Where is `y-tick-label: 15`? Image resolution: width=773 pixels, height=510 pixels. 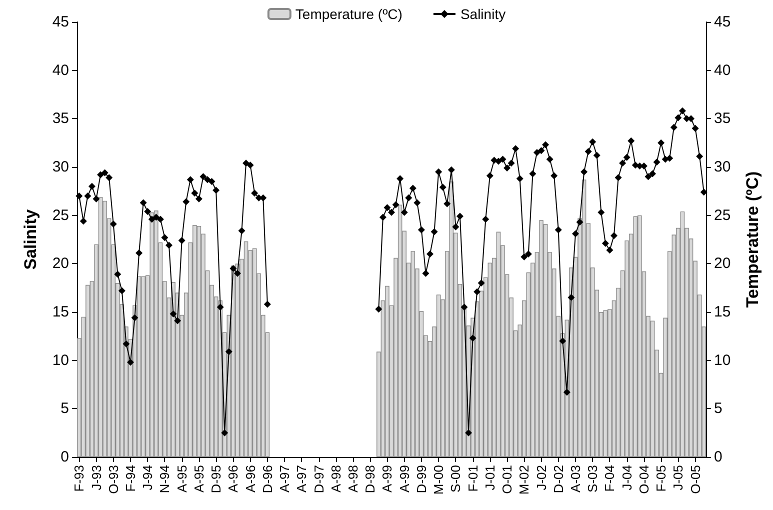
y-tick-label: 15 is located at coordinates (60, 312).